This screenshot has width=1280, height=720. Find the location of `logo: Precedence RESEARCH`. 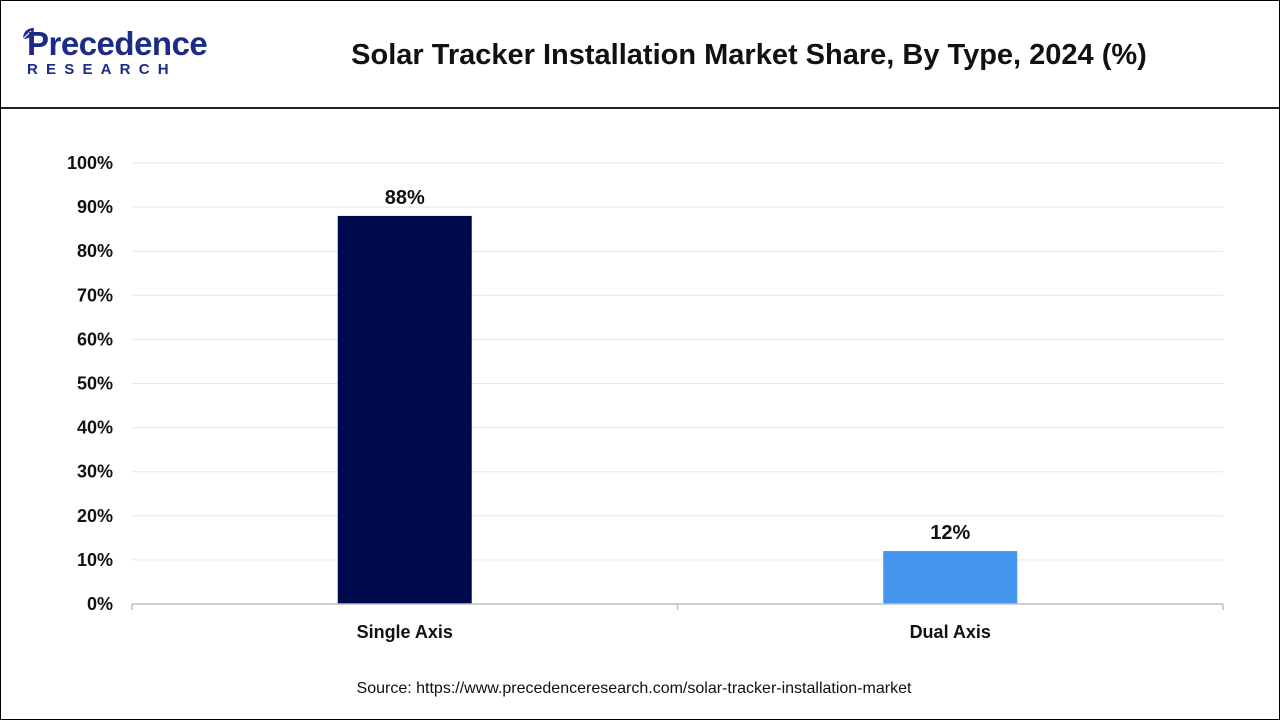

logo: Precedence RESEARCH is located at coordinates (121, 55).